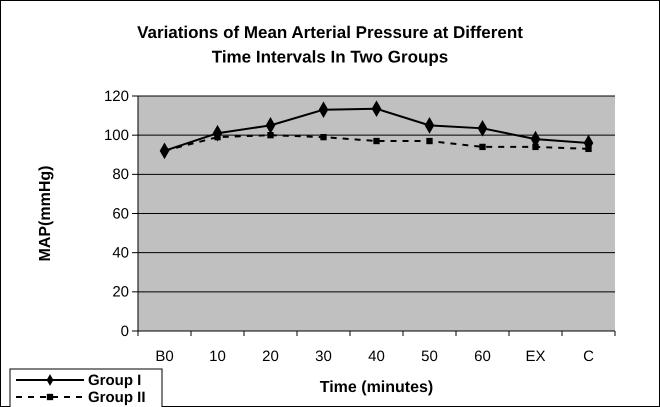 The width and height of the screenshot is (660, 407). What do you see at coordinates (45, 214) in the screenshot?
I see `y-axis-title: MAP(mmHg)` at bounding box center [45, 214].